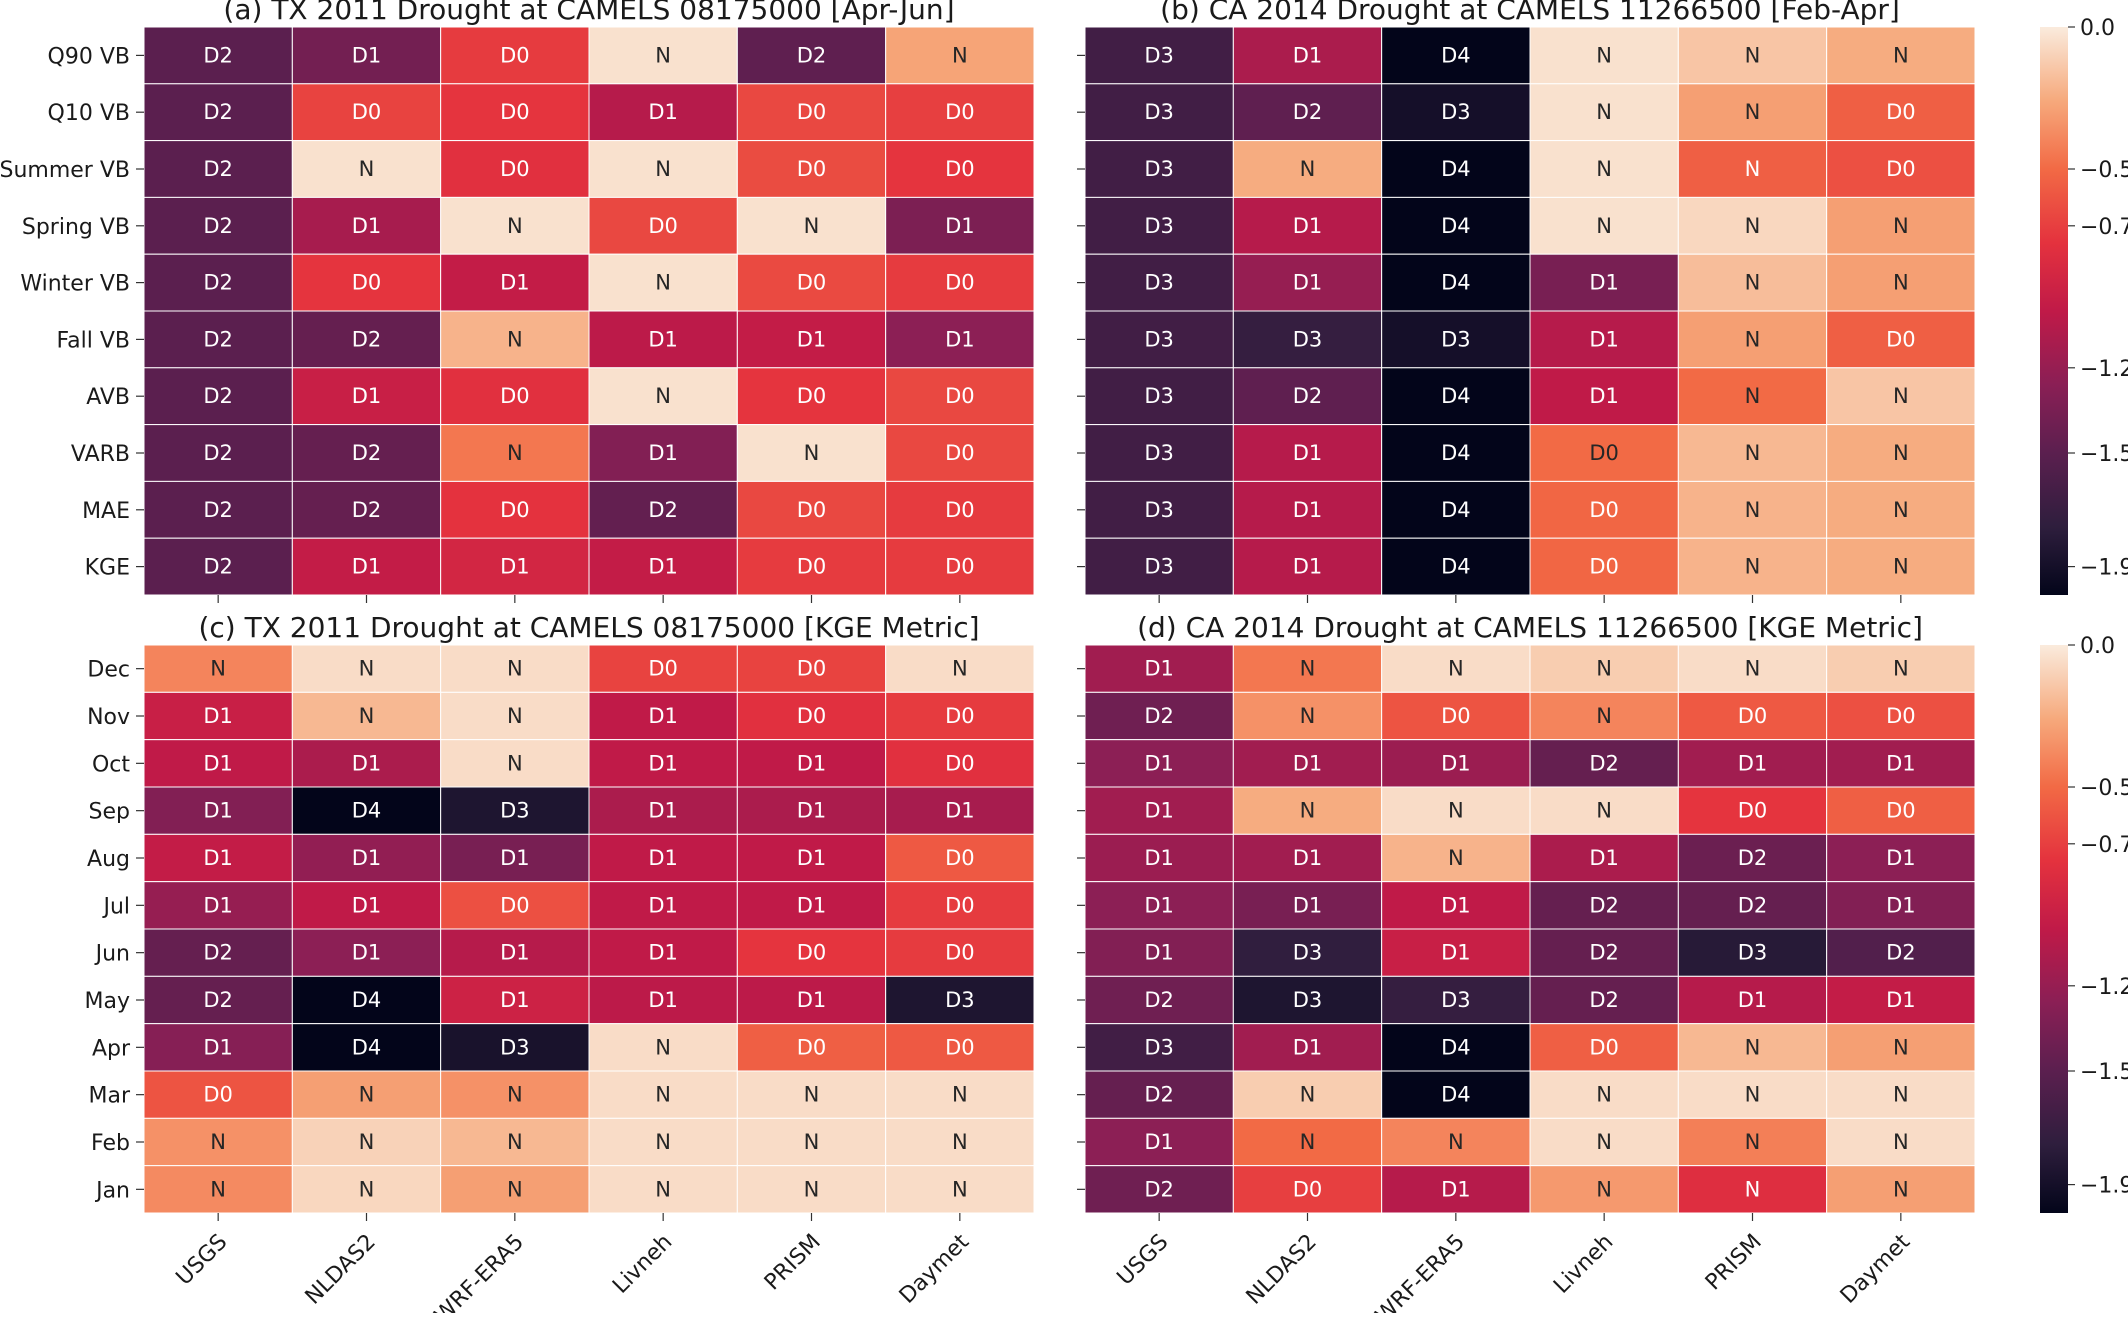 This screenshot has height=1317, width=2128. I want to click on colorbar-tick-label: −0.5, so click(2104, 788).